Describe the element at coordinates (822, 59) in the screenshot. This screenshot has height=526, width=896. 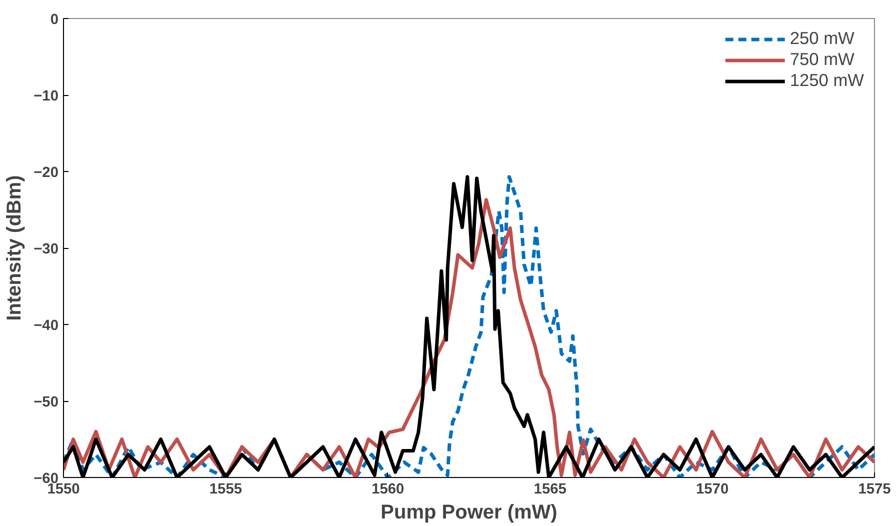
I see `legend-label: 750 mW` at that location.